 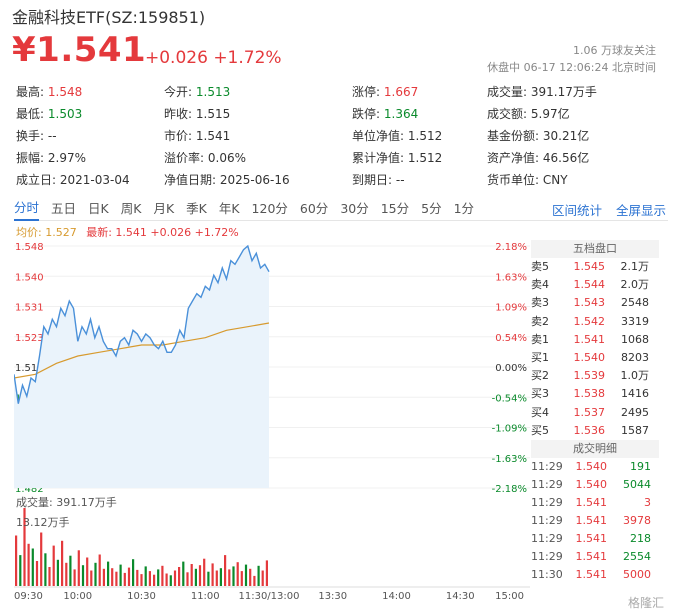 What do you see at coordinates (464, 208) in the screenshot?
I see `tab-12: 1分` at bounding box center [464, 208].